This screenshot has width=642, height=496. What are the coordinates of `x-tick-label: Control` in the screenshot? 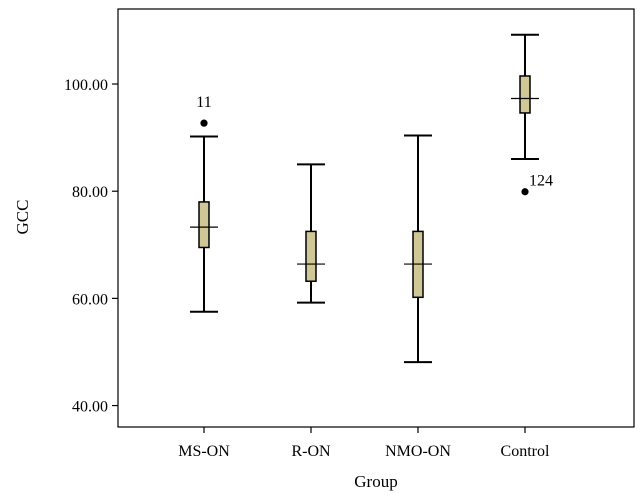 It's located at (525, 451).